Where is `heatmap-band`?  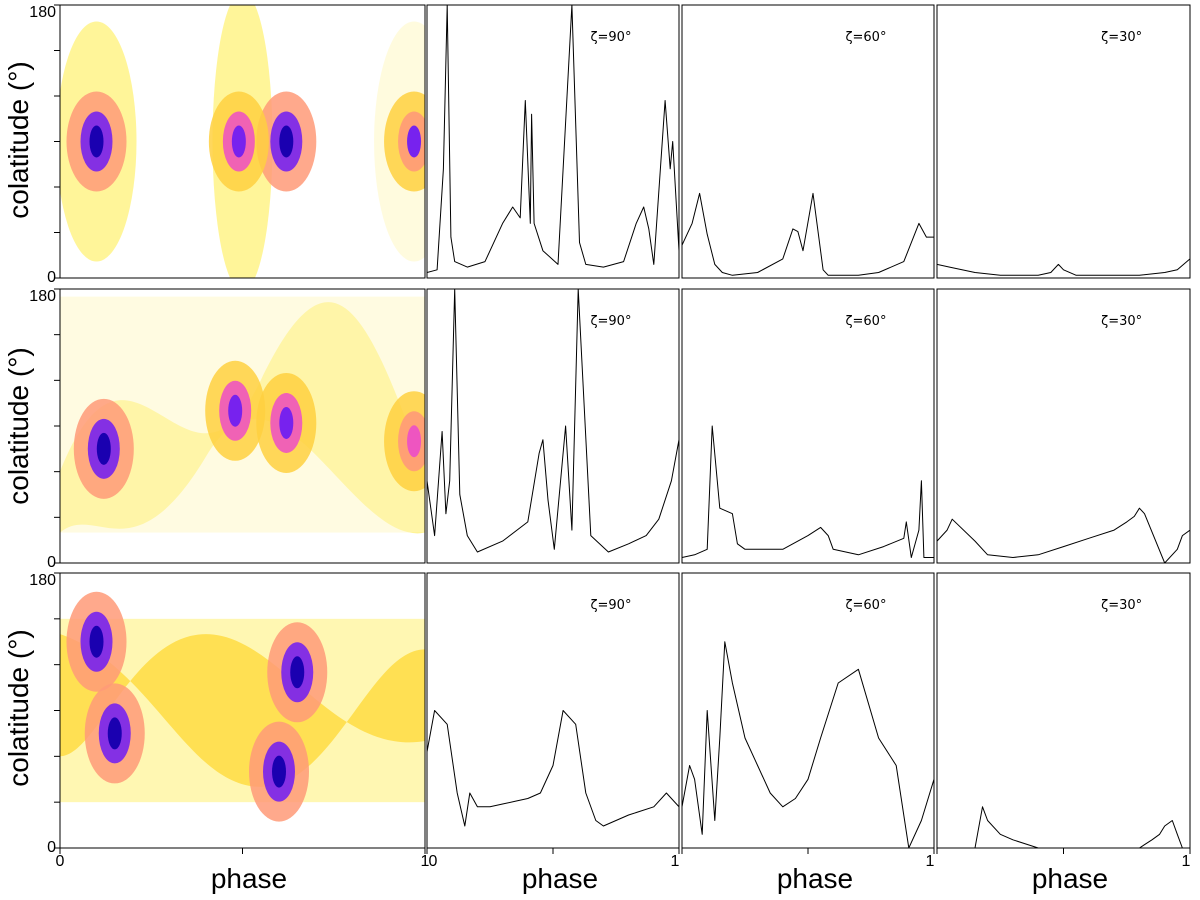
heatmap-band is located at coordinates (242, 710).